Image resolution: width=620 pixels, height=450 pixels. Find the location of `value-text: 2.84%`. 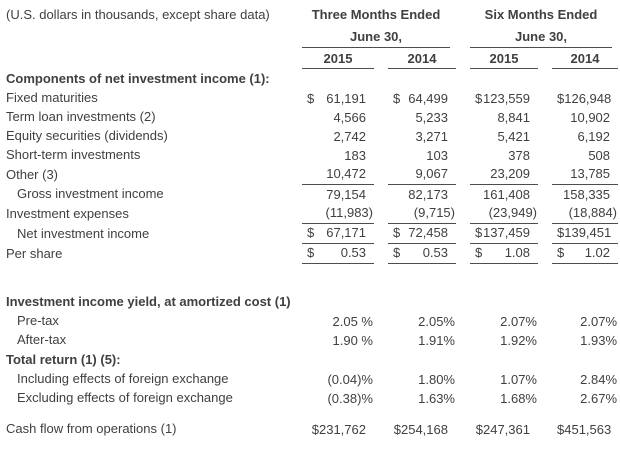

value-text: 2.84% is located at coordinates (599, 379).